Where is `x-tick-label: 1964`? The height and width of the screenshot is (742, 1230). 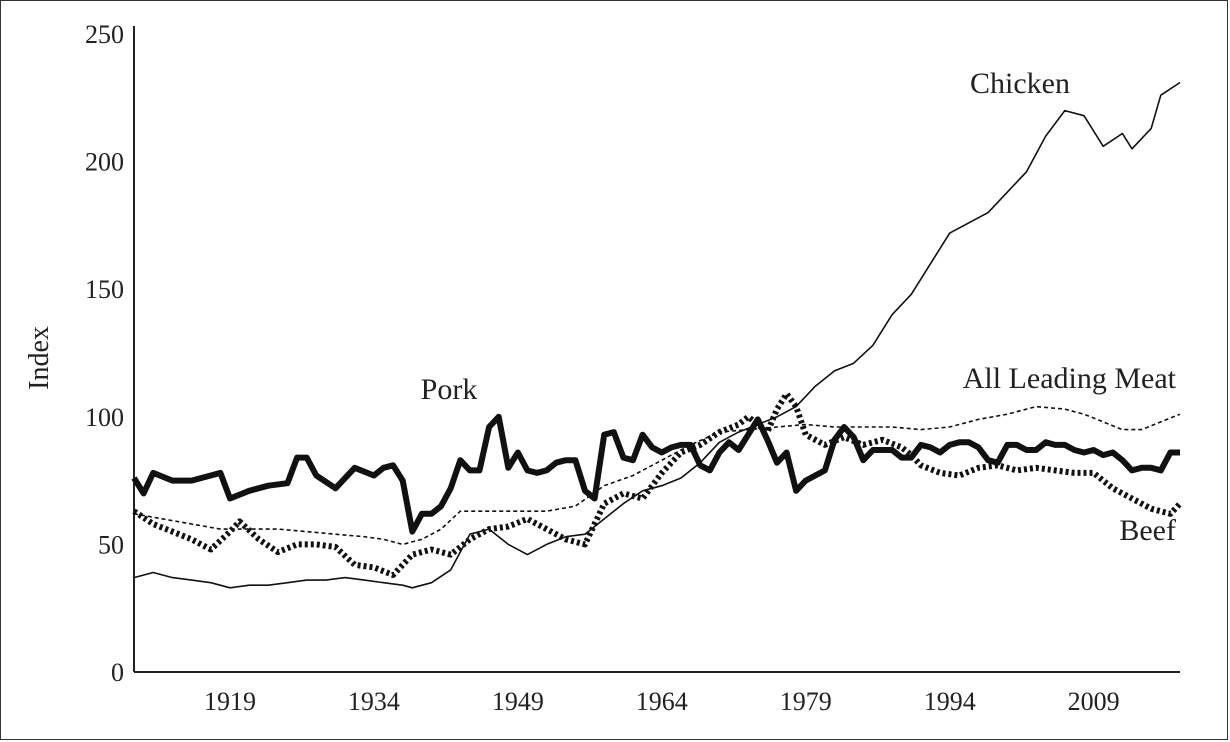
x-tick-label: 1964 is located at coordinates (662, 701).